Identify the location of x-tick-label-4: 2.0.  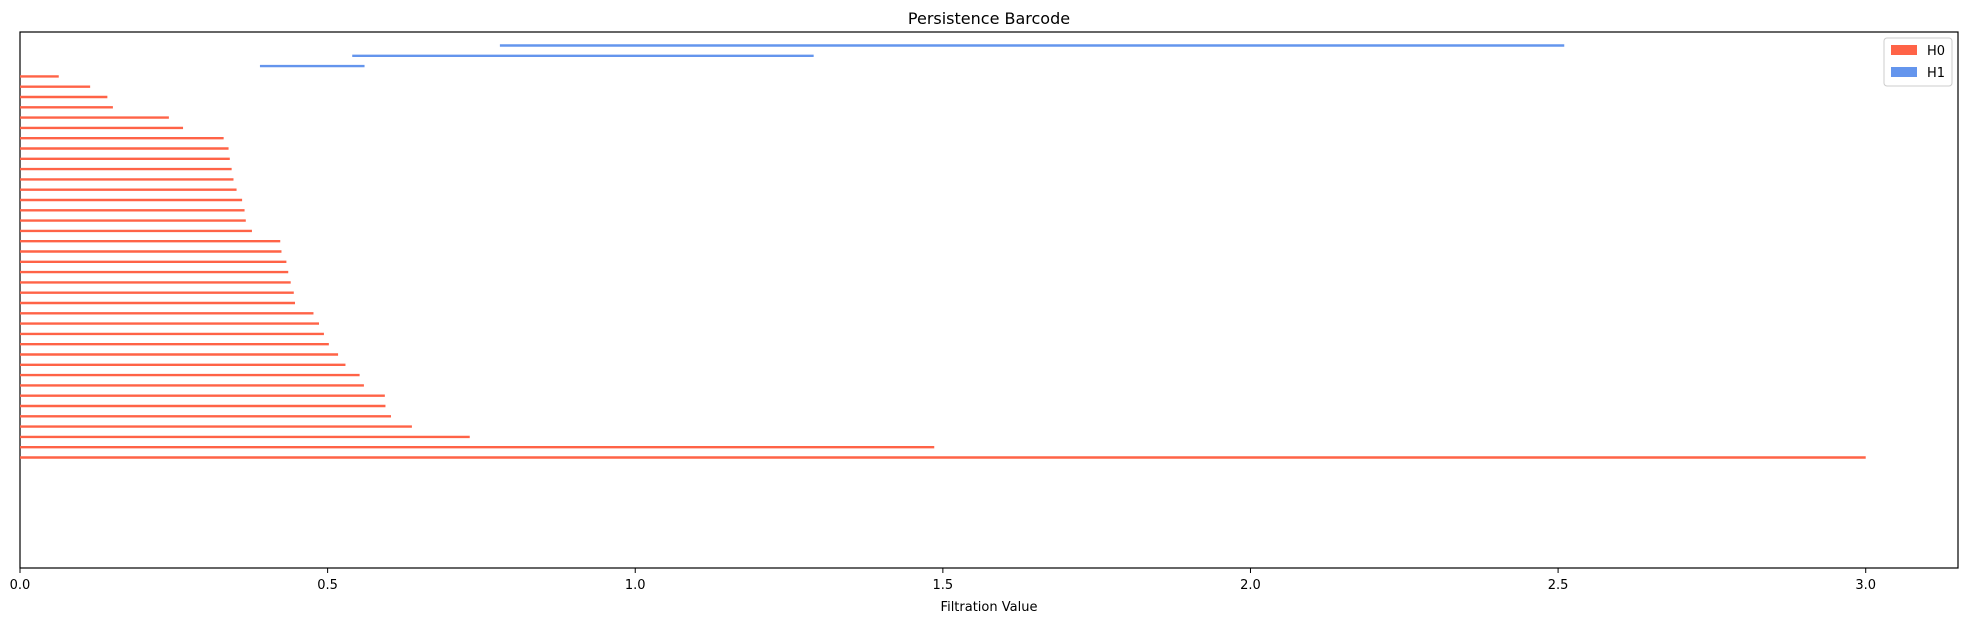
(1250, 585).